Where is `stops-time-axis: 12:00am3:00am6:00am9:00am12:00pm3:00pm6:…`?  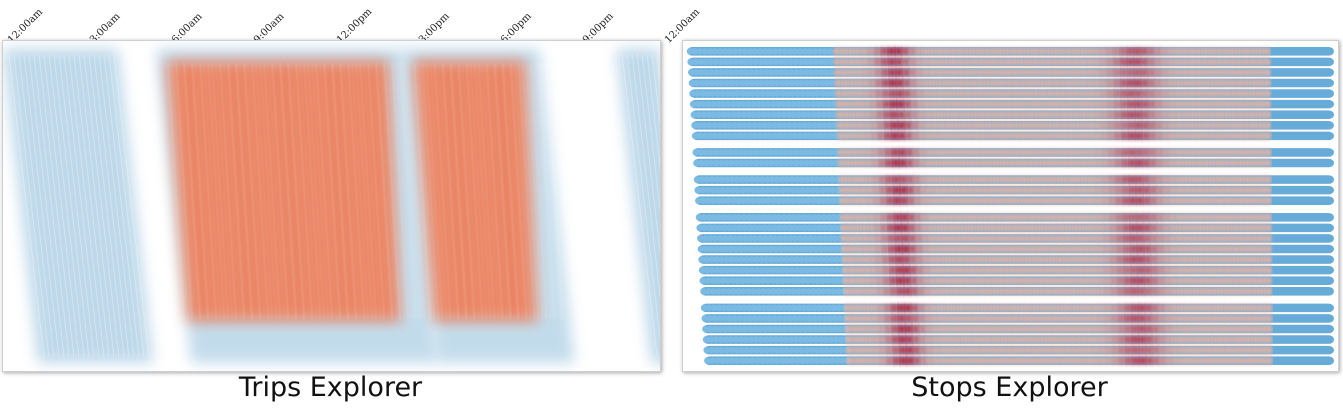 stops-time-axis: 12:00am3:00am6:00am9:00am12:00pm3:00pm6:… is located at coordinates (1012, 20).